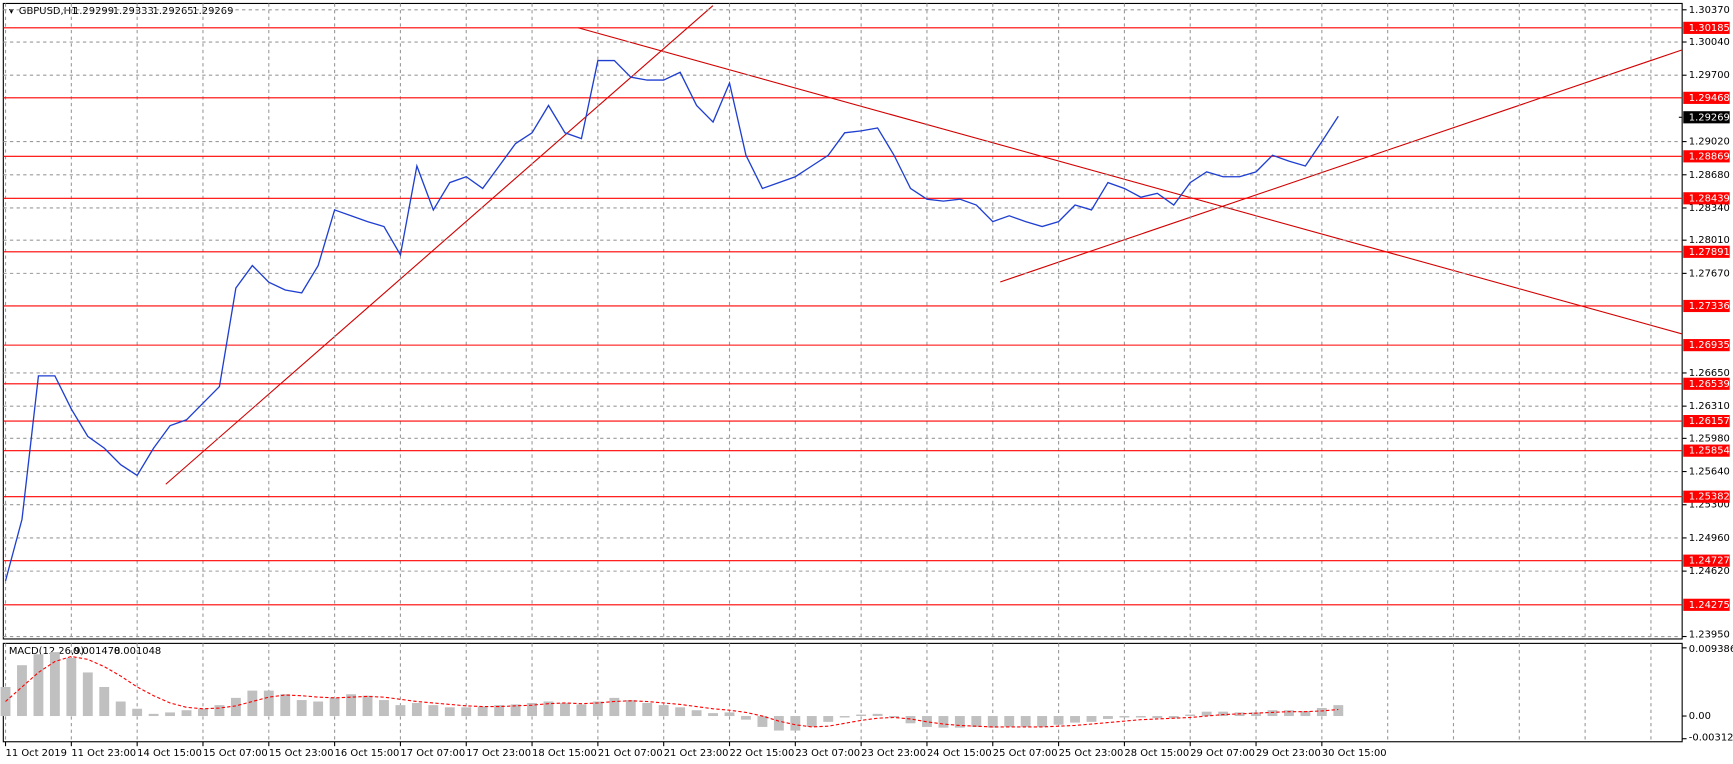  Describe the element at coordinates (1288, 753) in the screenshot. I see `x-tick-label: 29 Oct 23:00` at that location.